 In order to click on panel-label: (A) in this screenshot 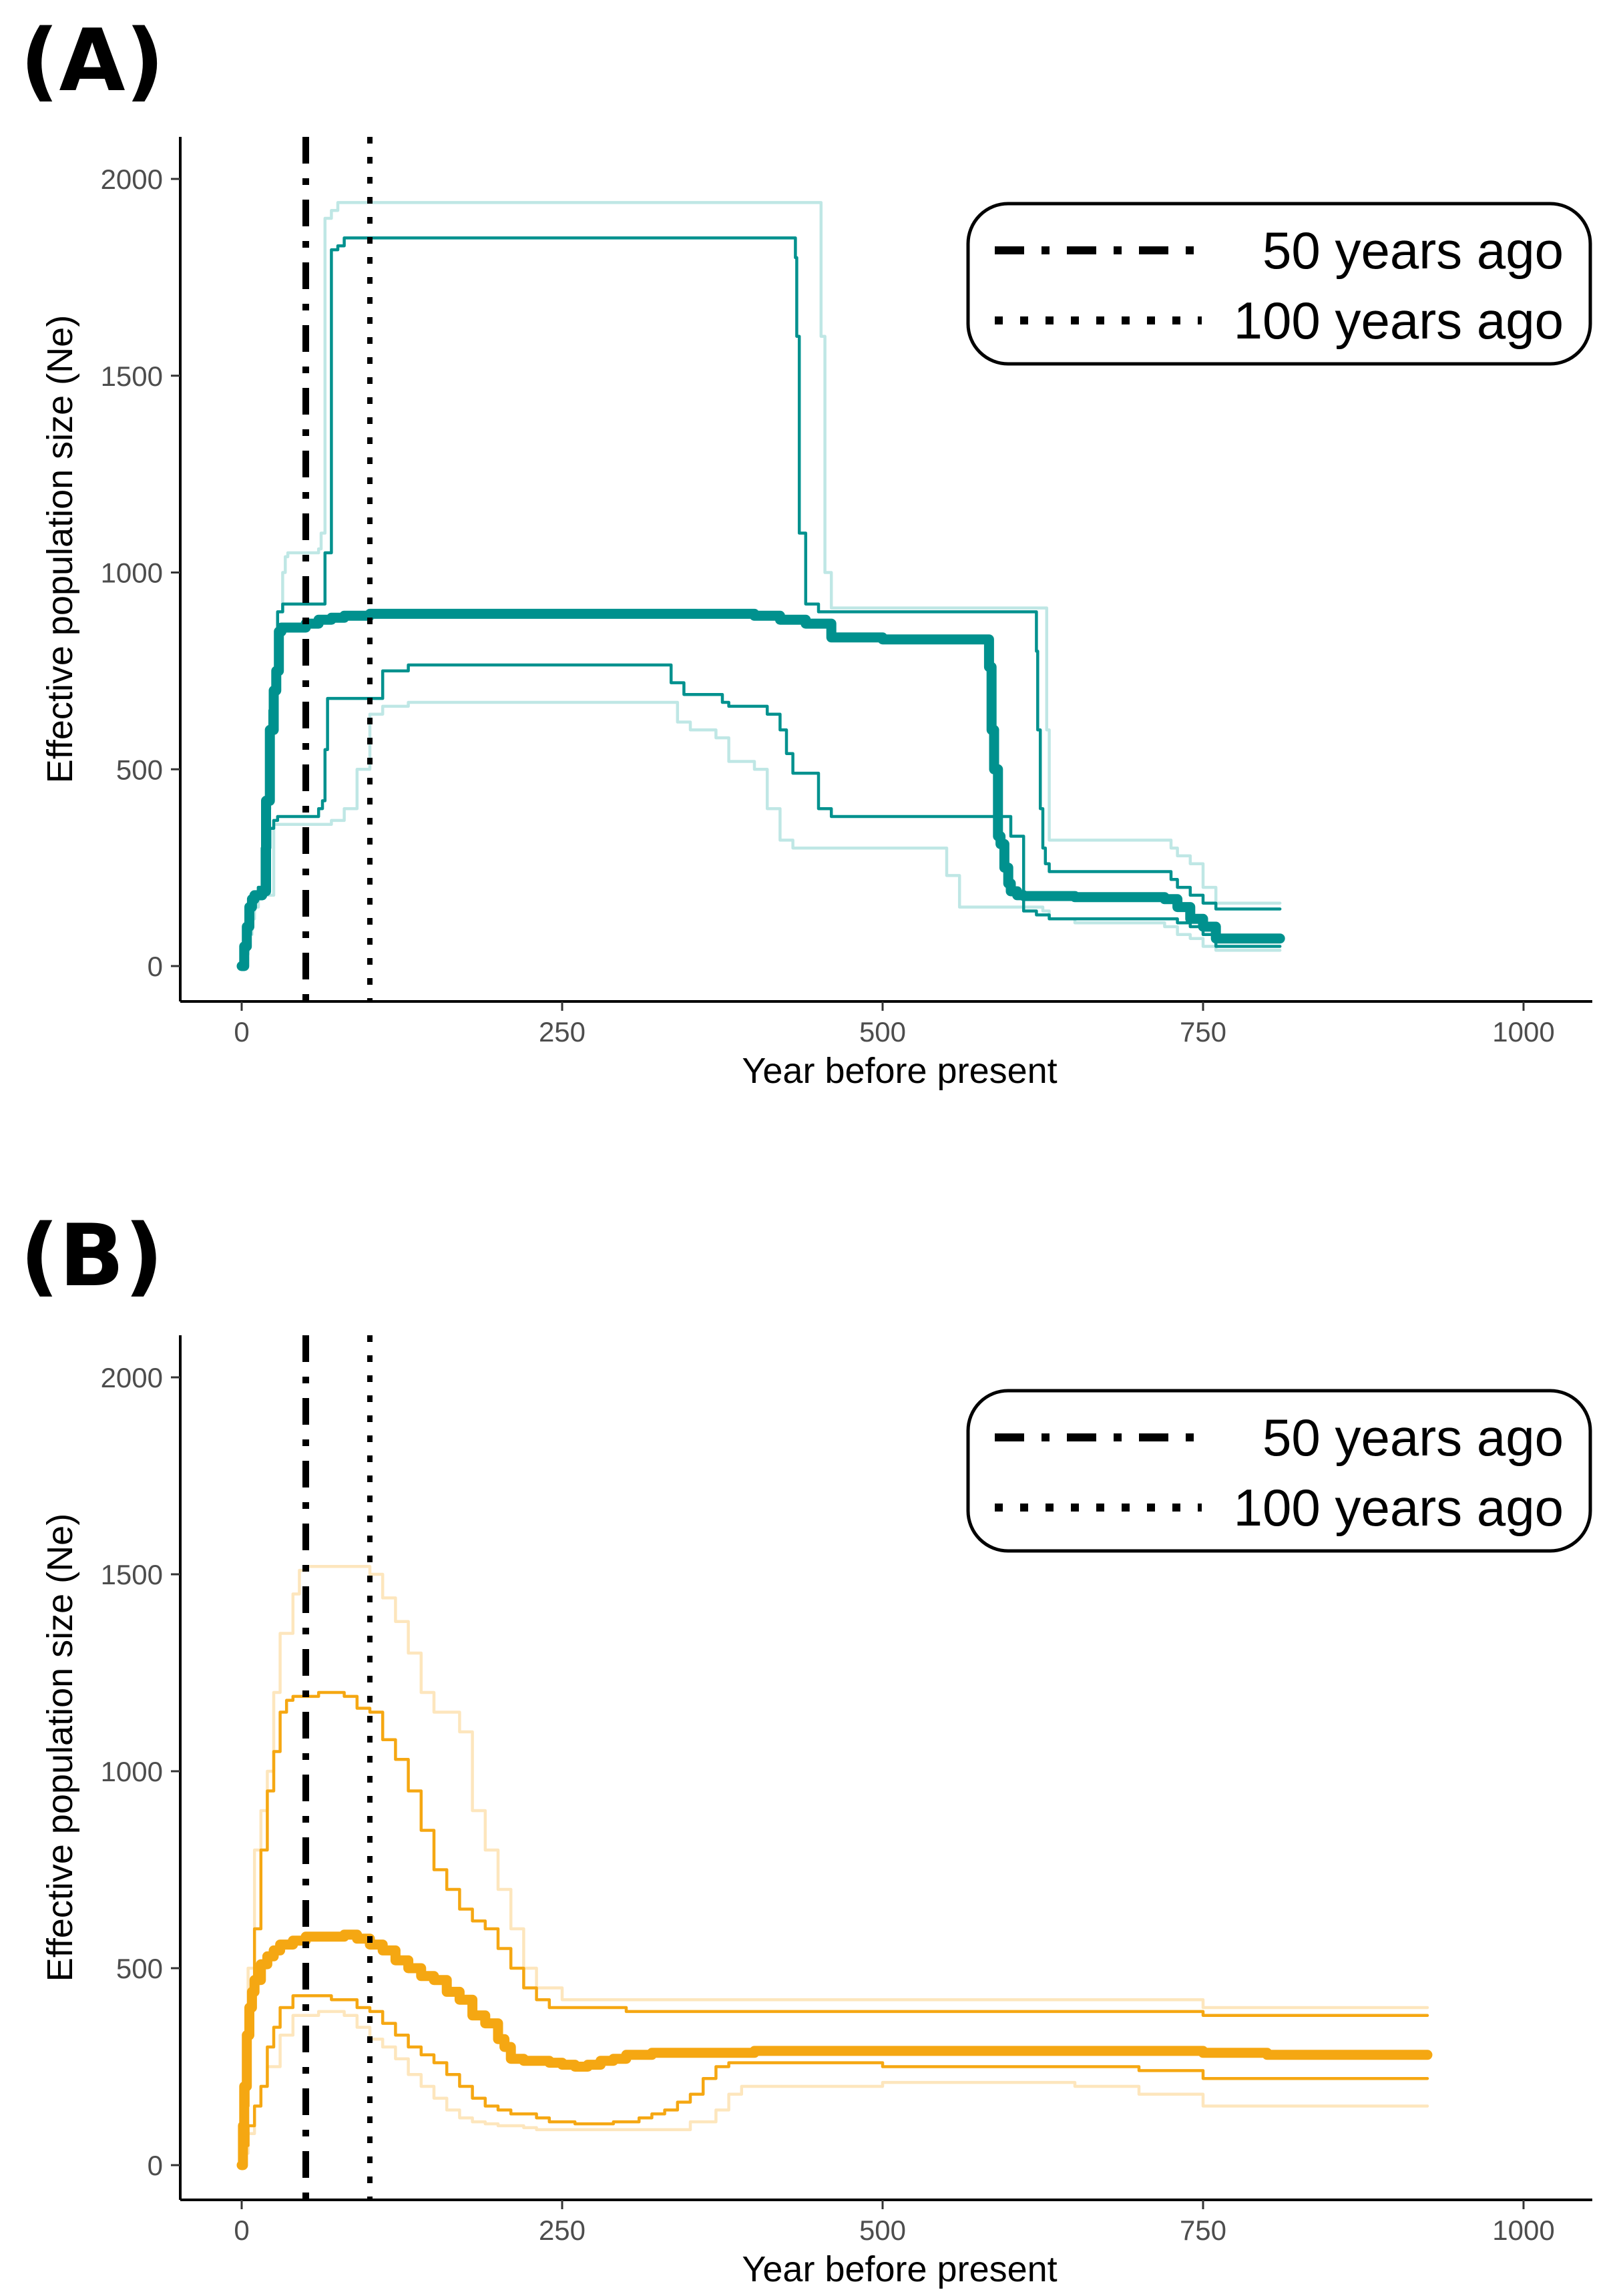, I will do `click(92, 61)`.